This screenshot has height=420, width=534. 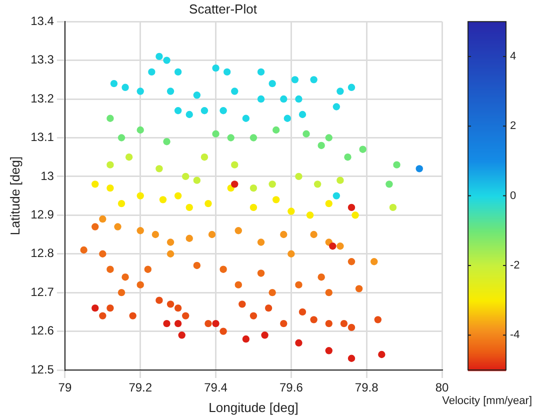 I want to click on color-bar-label: -2, so click(x=515, y=266).